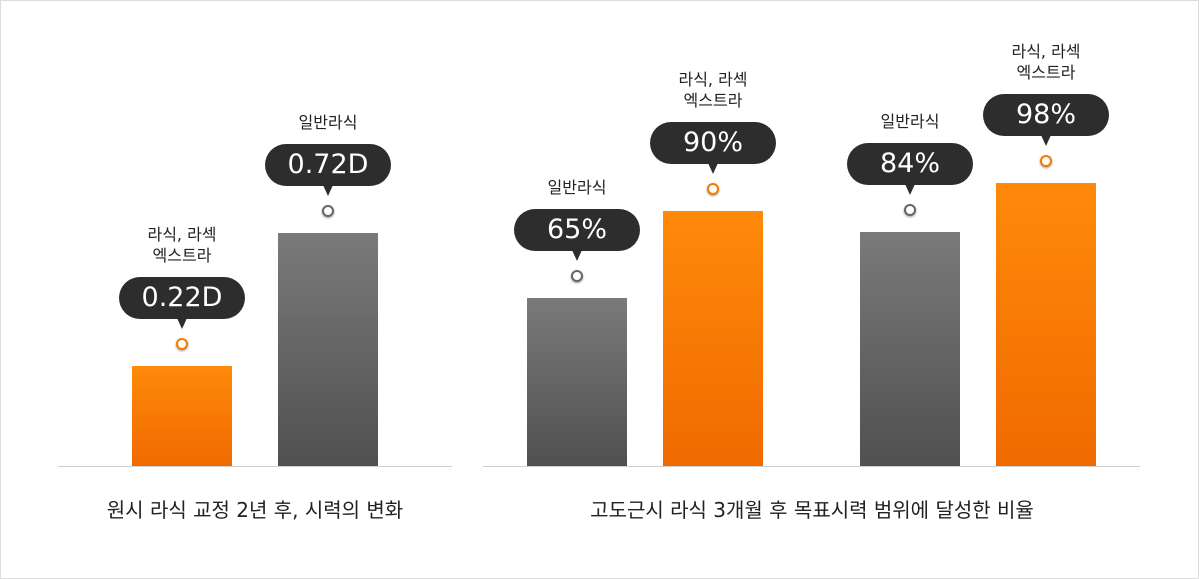  I want to click on right-chart-baseline, so click(811, 466).